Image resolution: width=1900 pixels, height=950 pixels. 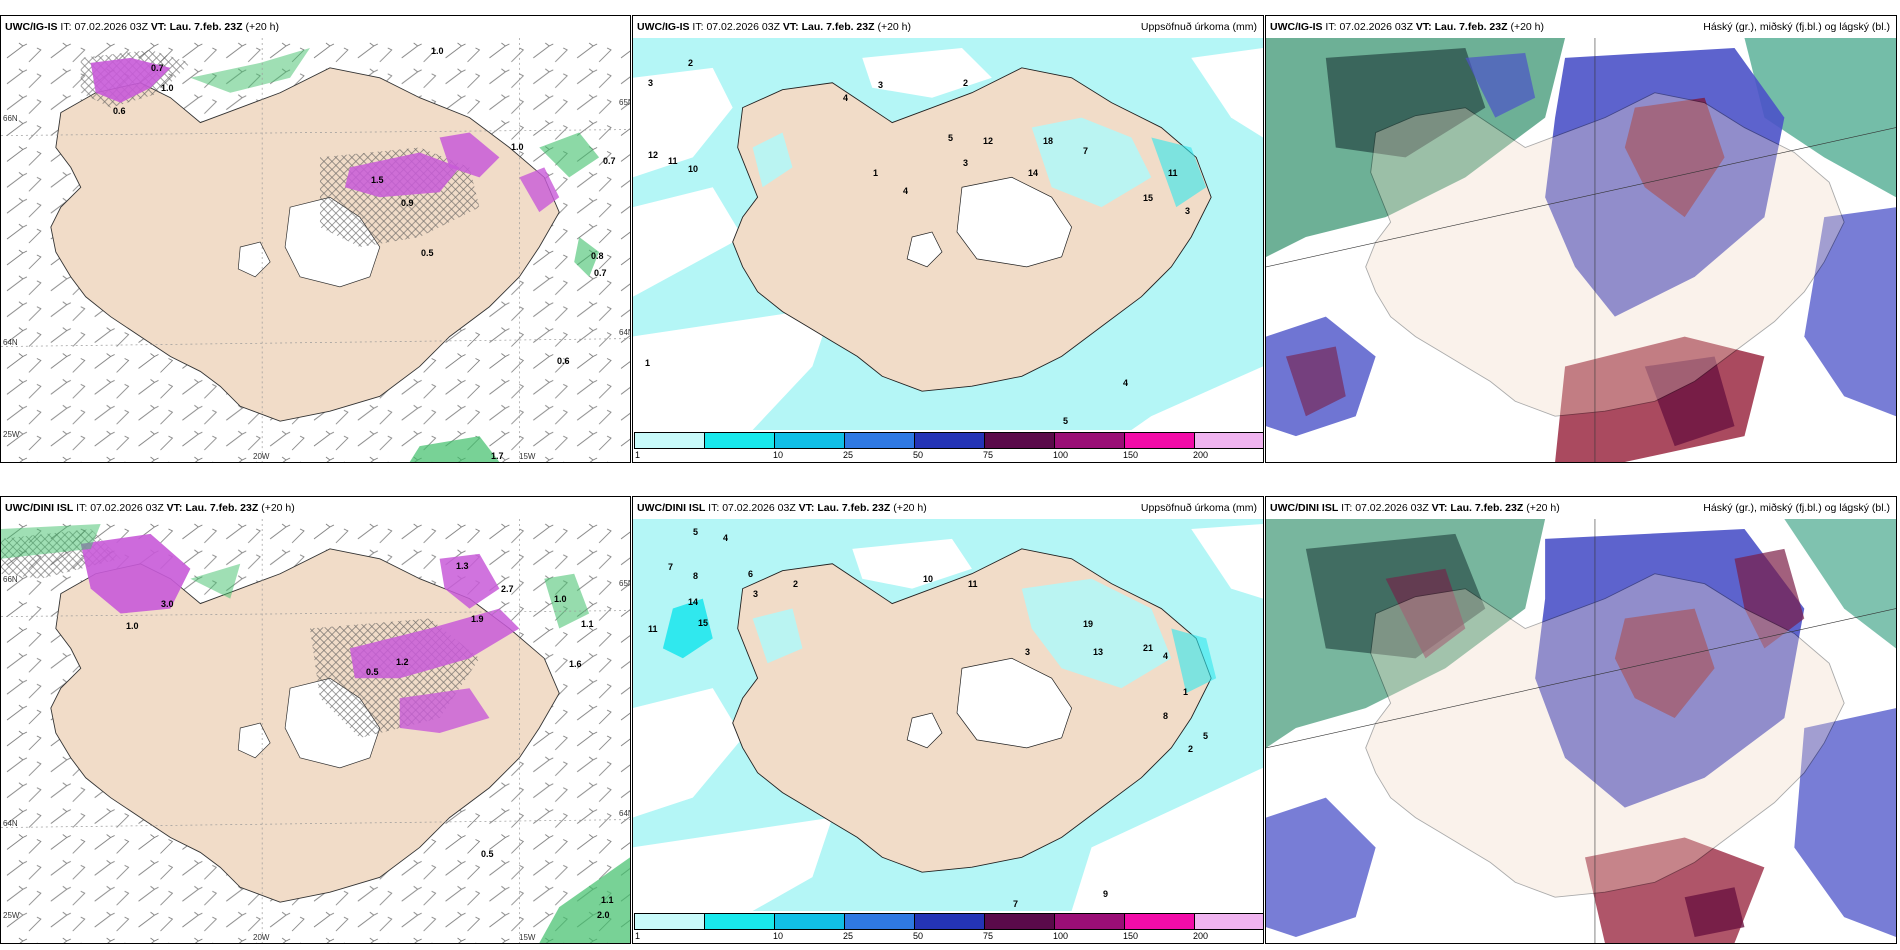 What do you see at coordinates (1066, 421) in the screenshot?
I see `map-value-label: 5` at bounding box center [1066, 421].